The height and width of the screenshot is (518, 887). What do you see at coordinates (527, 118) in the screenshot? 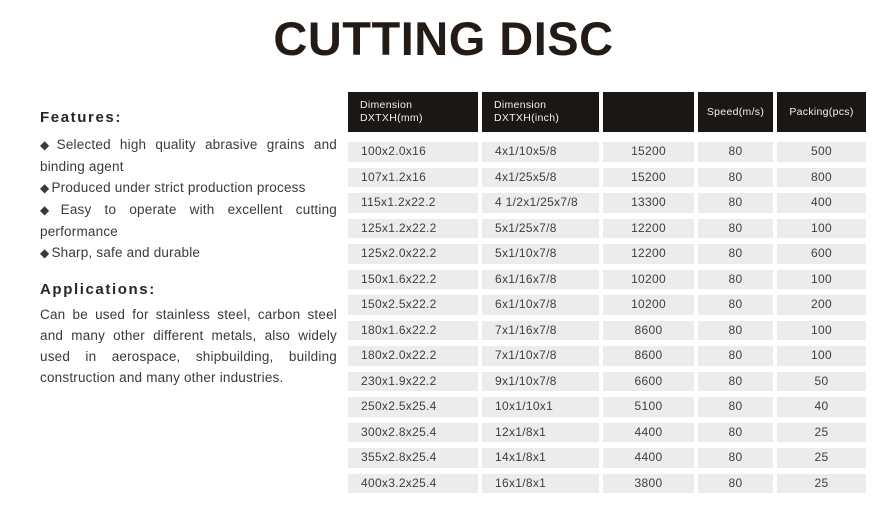
I see `column-header-line: DXTXH(inch)` at bounding box center [527, 118].